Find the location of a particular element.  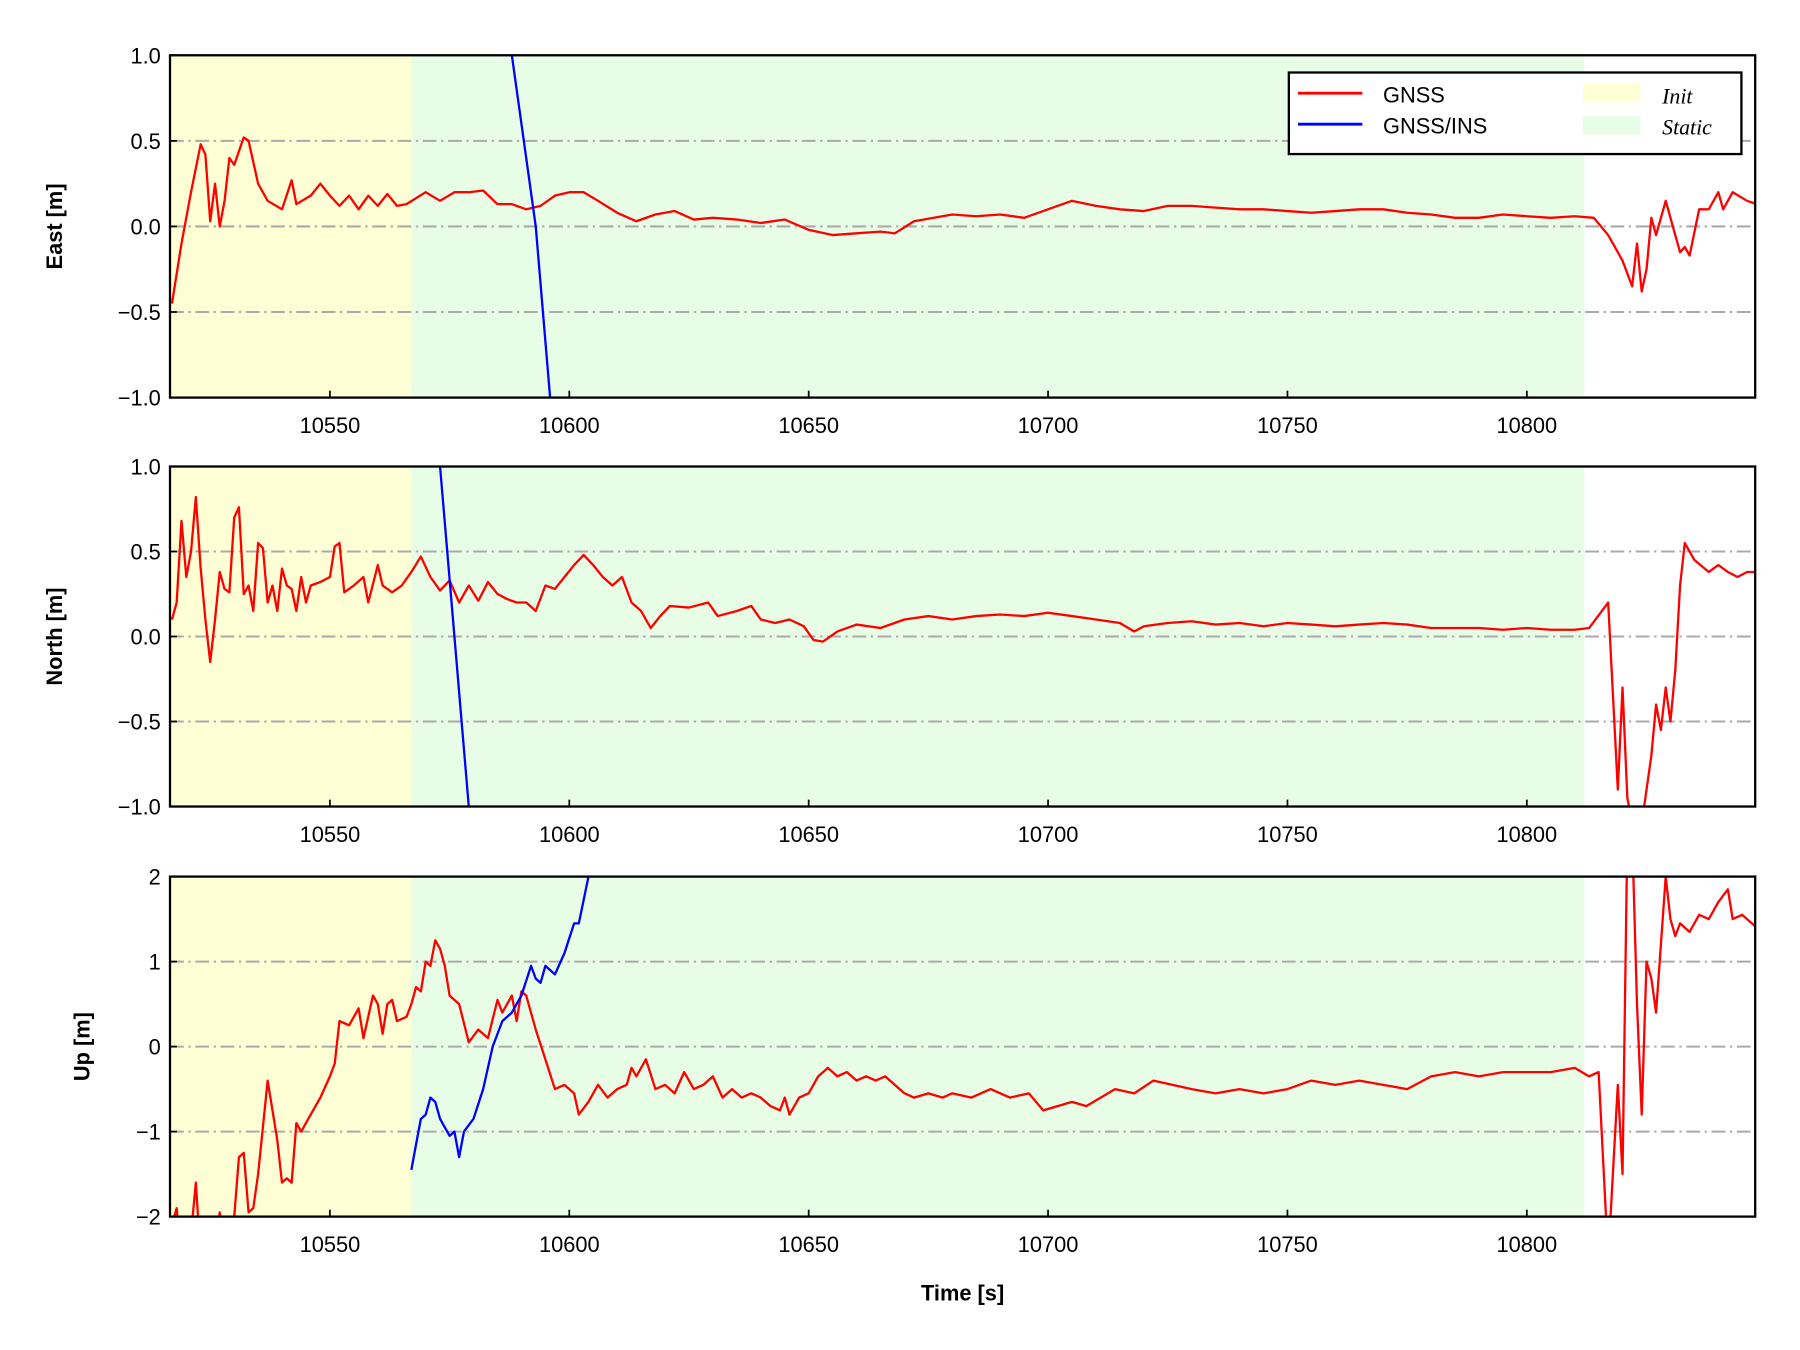

legend-init-label: Init is located at coordinates (1677, 97).